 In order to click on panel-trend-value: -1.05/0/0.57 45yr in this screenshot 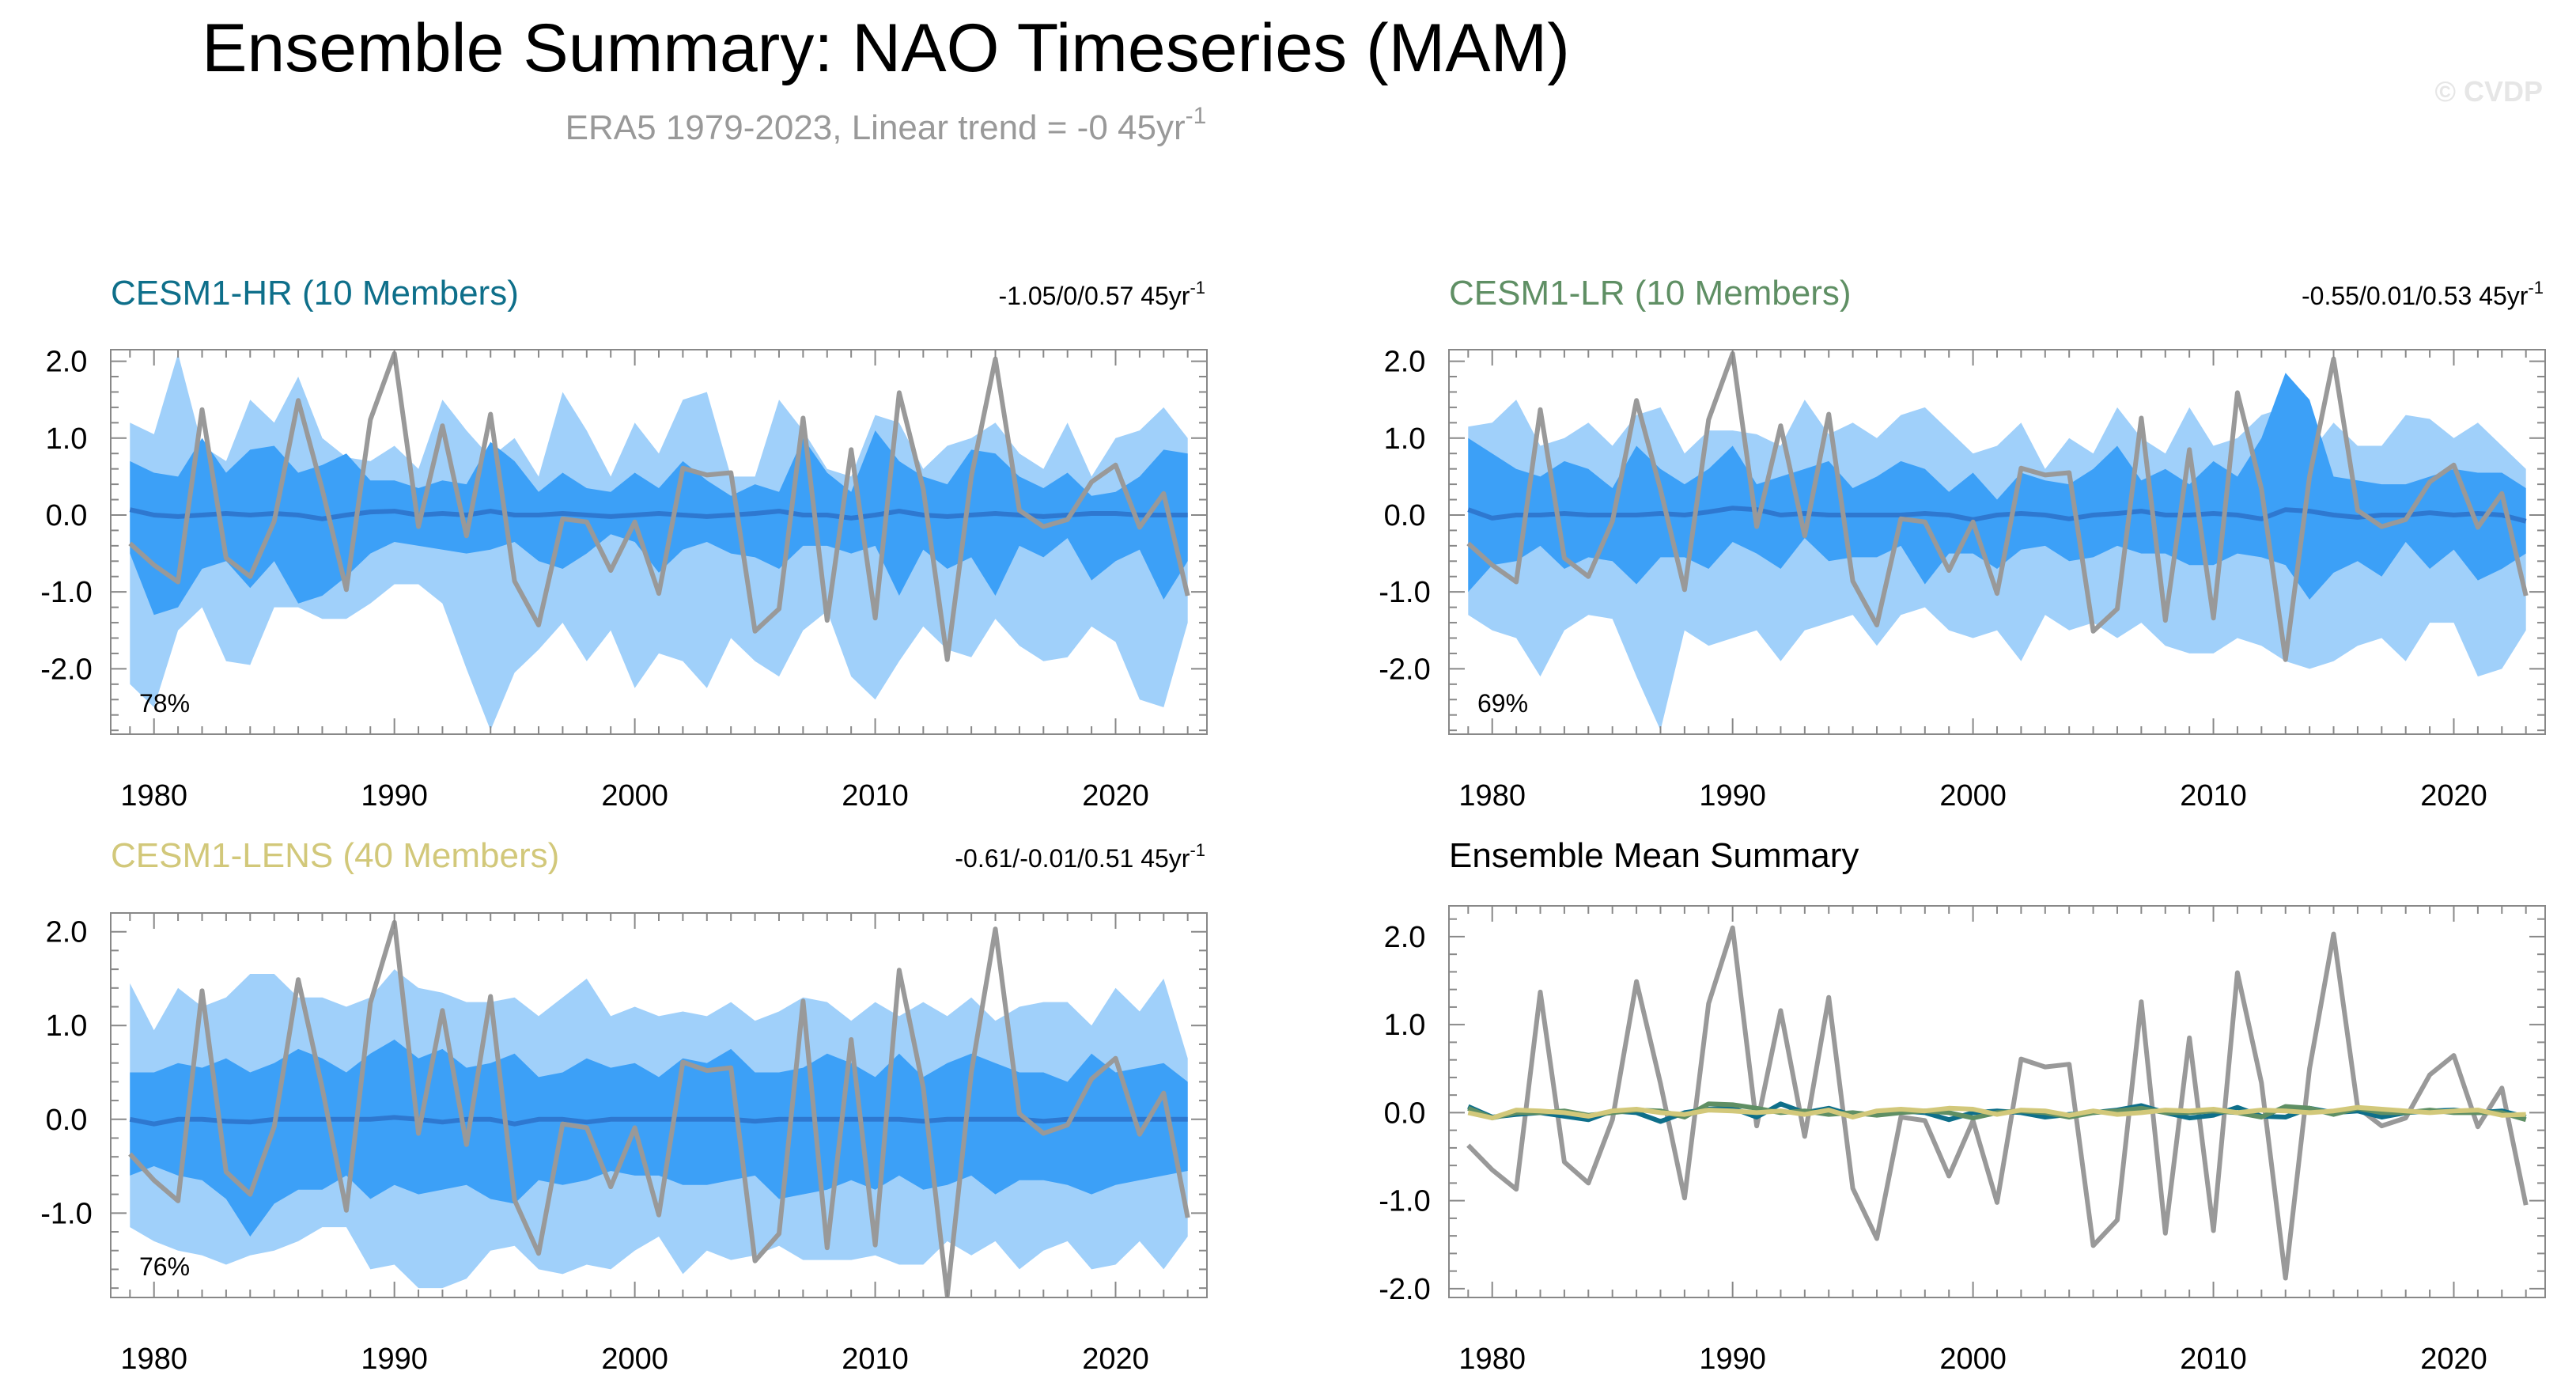, I will do `click(1094, 296)`.